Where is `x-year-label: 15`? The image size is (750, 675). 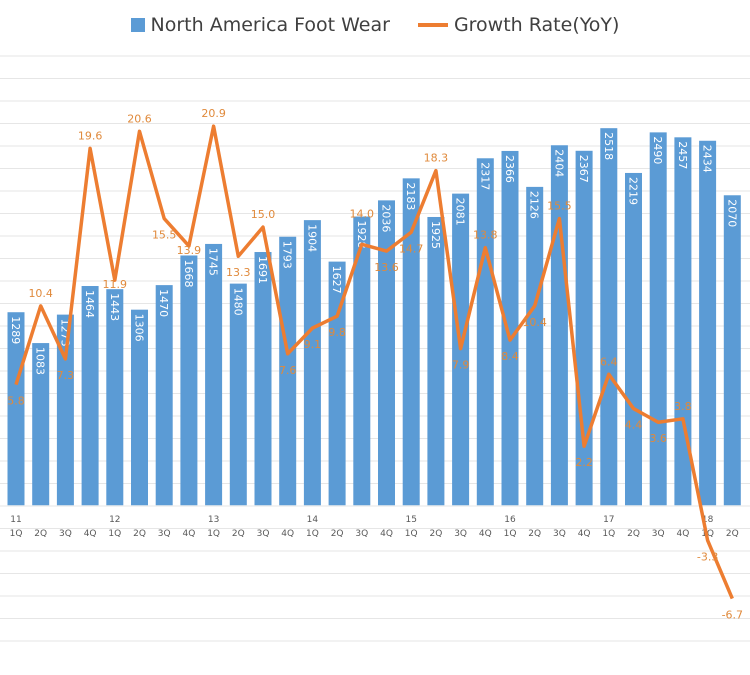
x-year-label: 15 is located at coordinates (410, 520).